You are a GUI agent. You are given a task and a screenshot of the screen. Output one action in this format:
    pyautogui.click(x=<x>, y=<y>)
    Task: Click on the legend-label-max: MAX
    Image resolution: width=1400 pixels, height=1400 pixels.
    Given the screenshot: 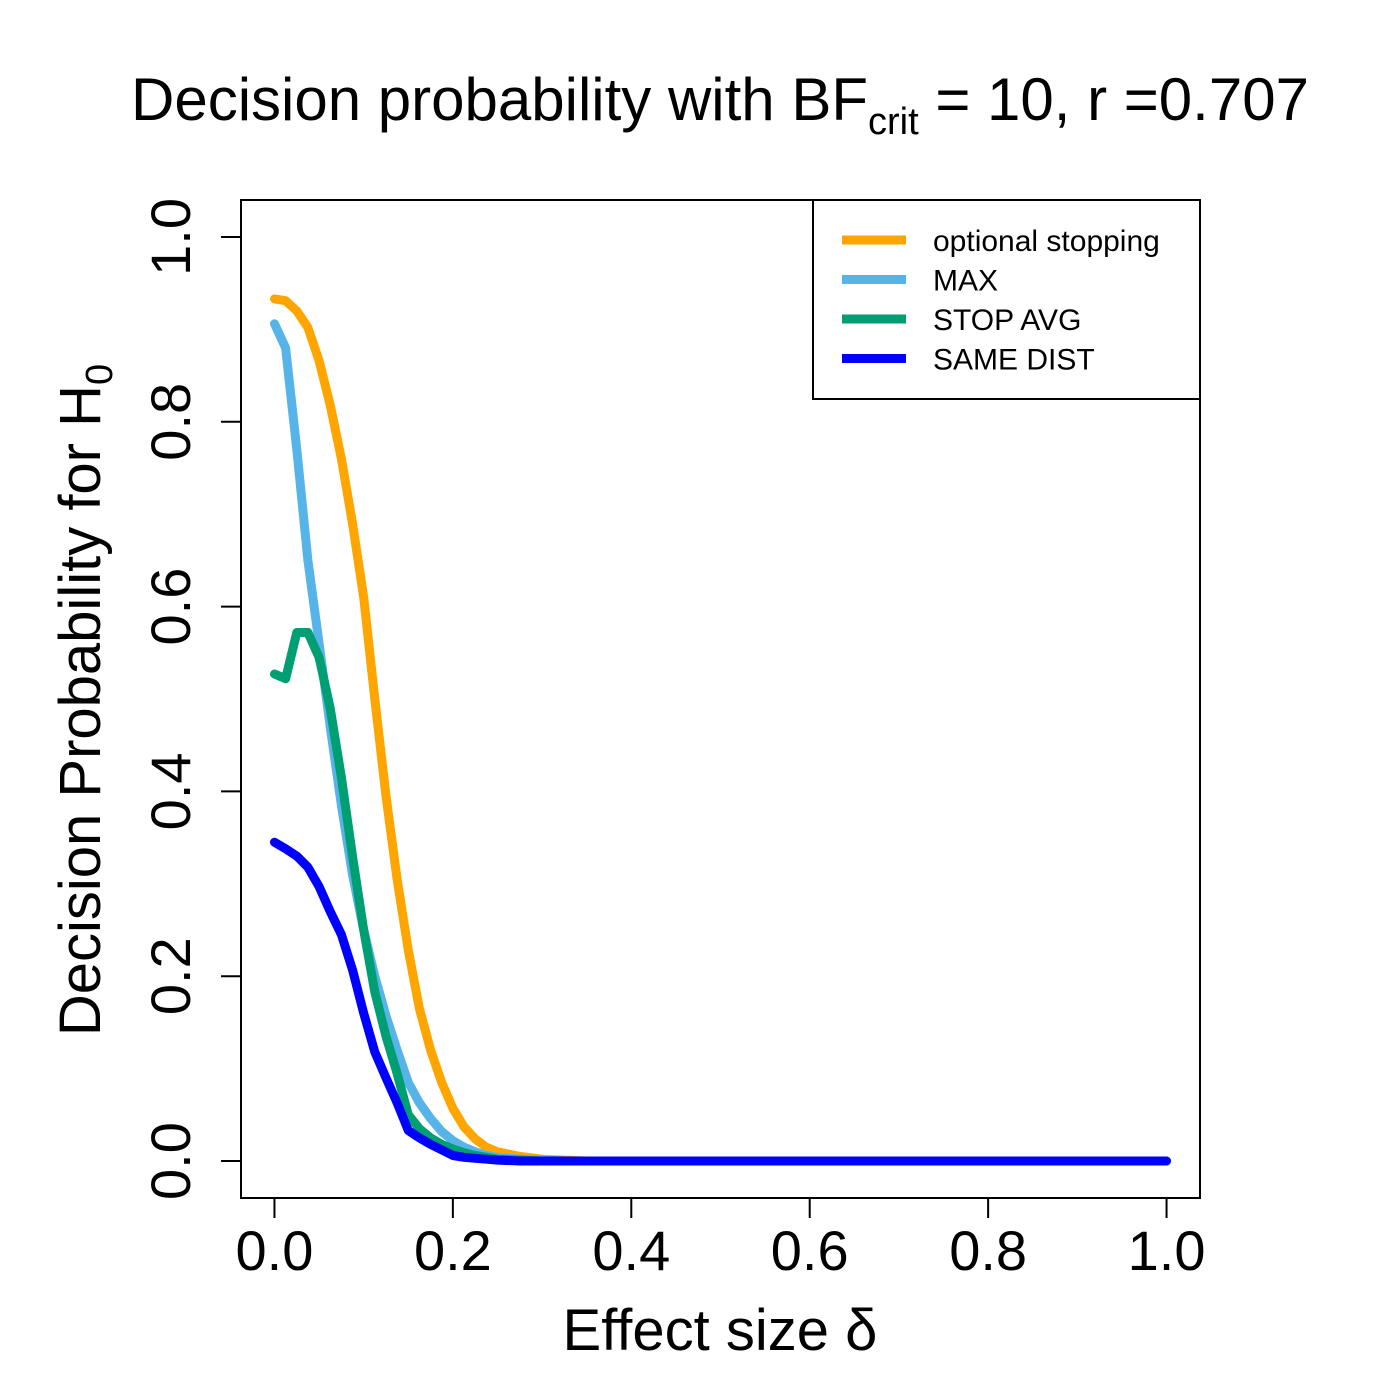 What is the action you would take?
    pyautogui.click(x=965, y=281)
    